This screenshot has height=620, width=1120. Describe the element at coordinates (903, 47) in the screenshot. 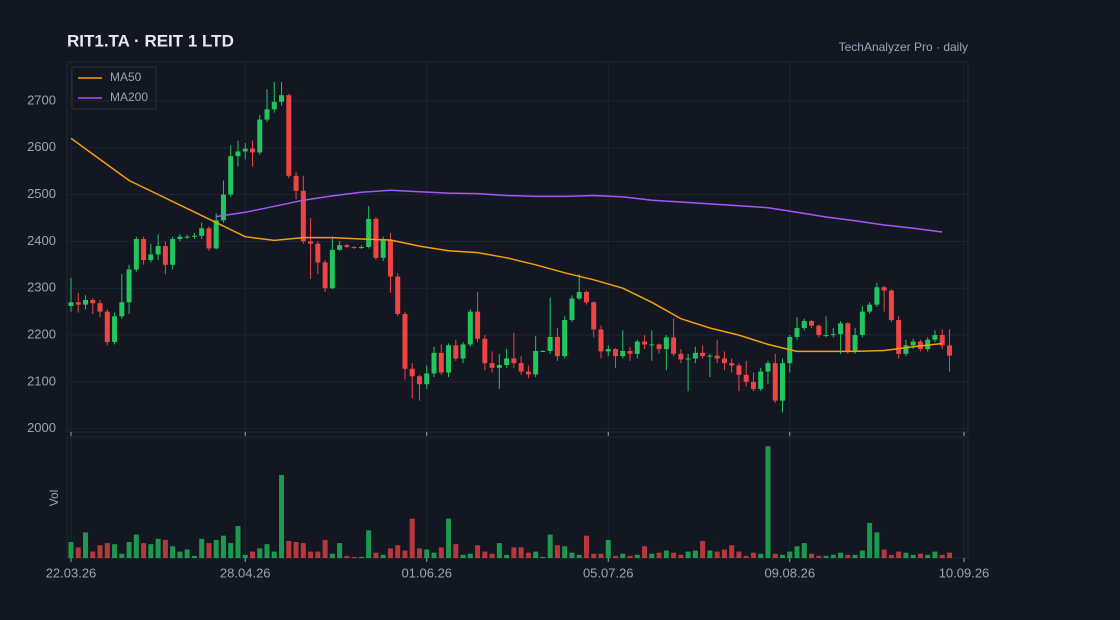

I see `chart-subtitle: TechAnalyzer Pro · daily` at that location.